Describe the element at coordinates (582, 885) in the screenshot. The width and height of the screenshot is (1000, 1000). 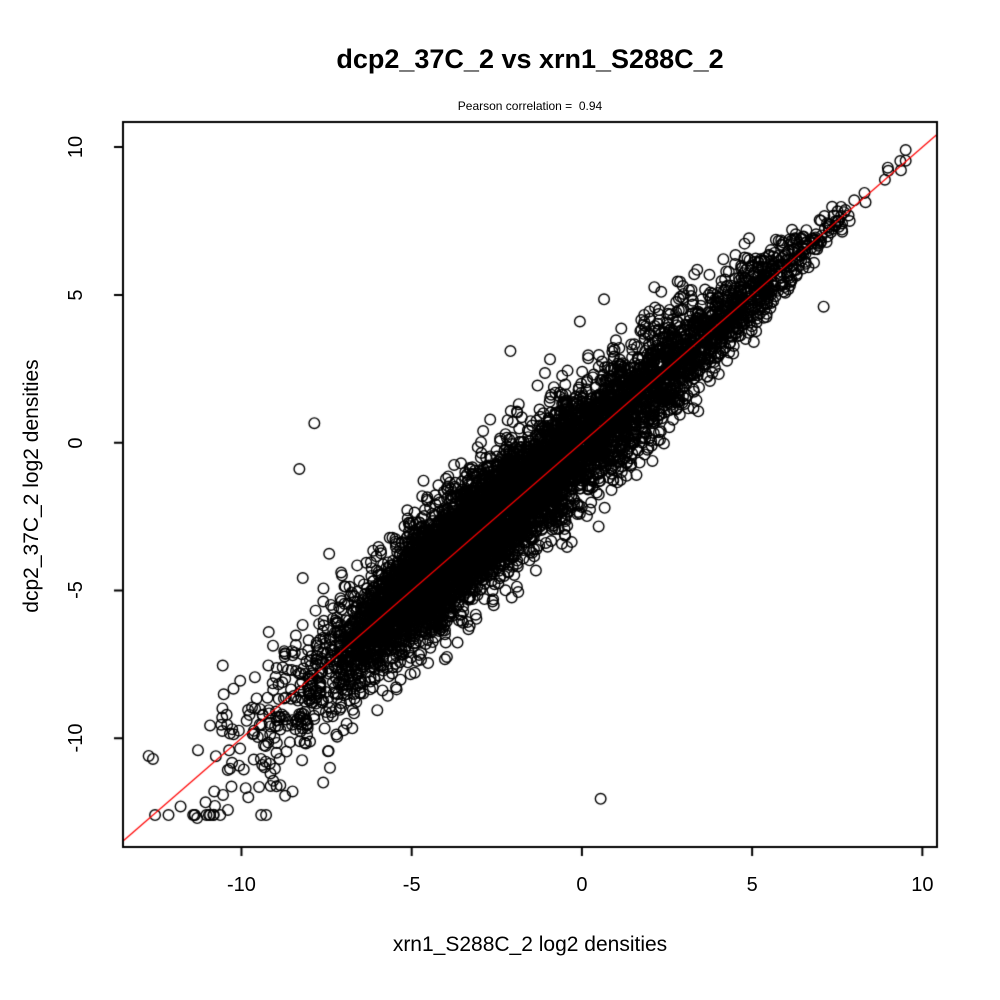
I see `x-tick-label: 0` at that location.